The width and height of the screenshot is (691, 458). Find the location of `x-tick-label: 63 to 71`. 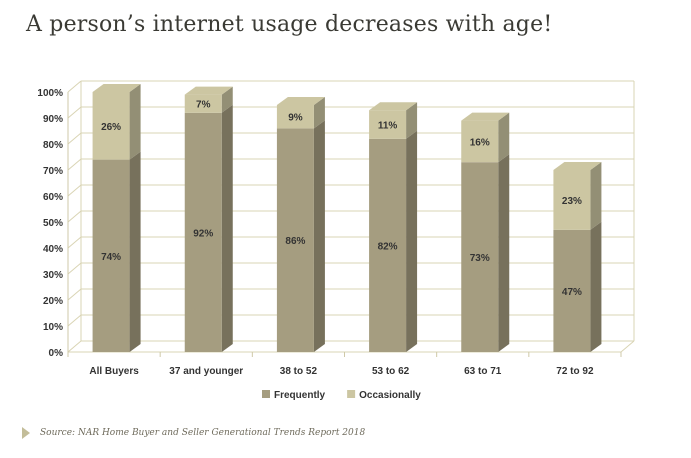

x-tick-label: 63 to 71 is located at coordinates (483, 371).